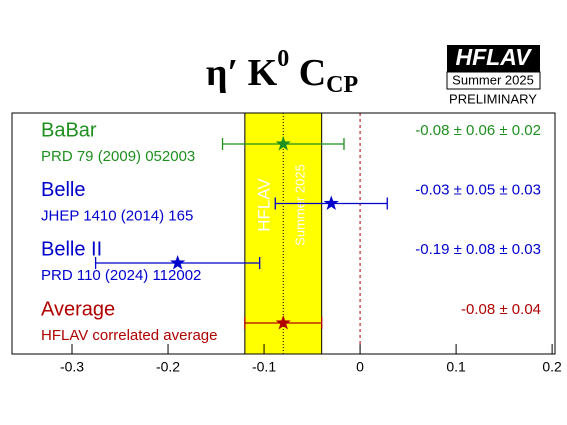 The width and height of the screenshot is (567, 425). Describe the element at coordinates (478, 189) in the screenshot. I see `value-label: -0.03 ± 0.05 ± 0.03` at that location.